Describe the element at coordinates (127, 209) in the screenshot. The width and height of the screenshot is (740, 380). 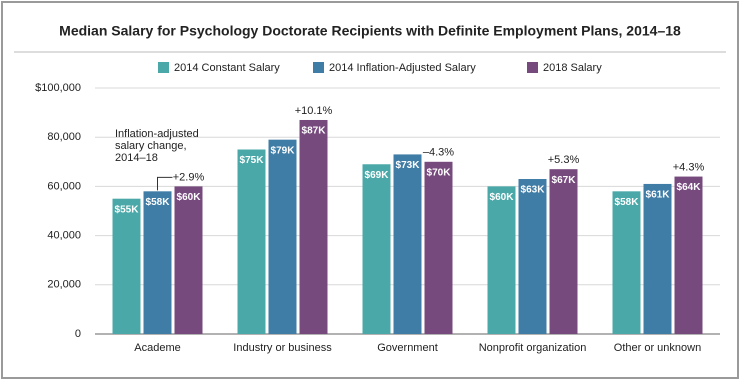
I see `value-label: $55K` at that location.